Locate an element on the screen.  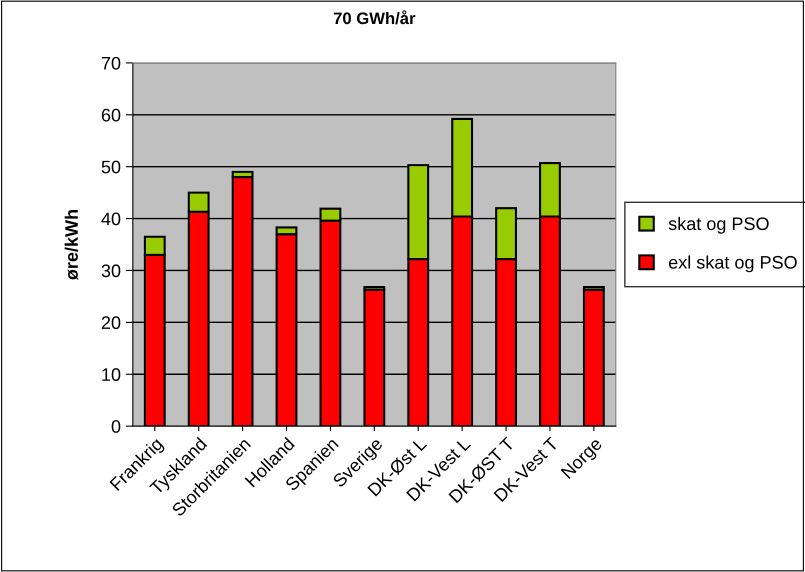
y-axis-title: øre/kWh is located at coordinates (71, 245).